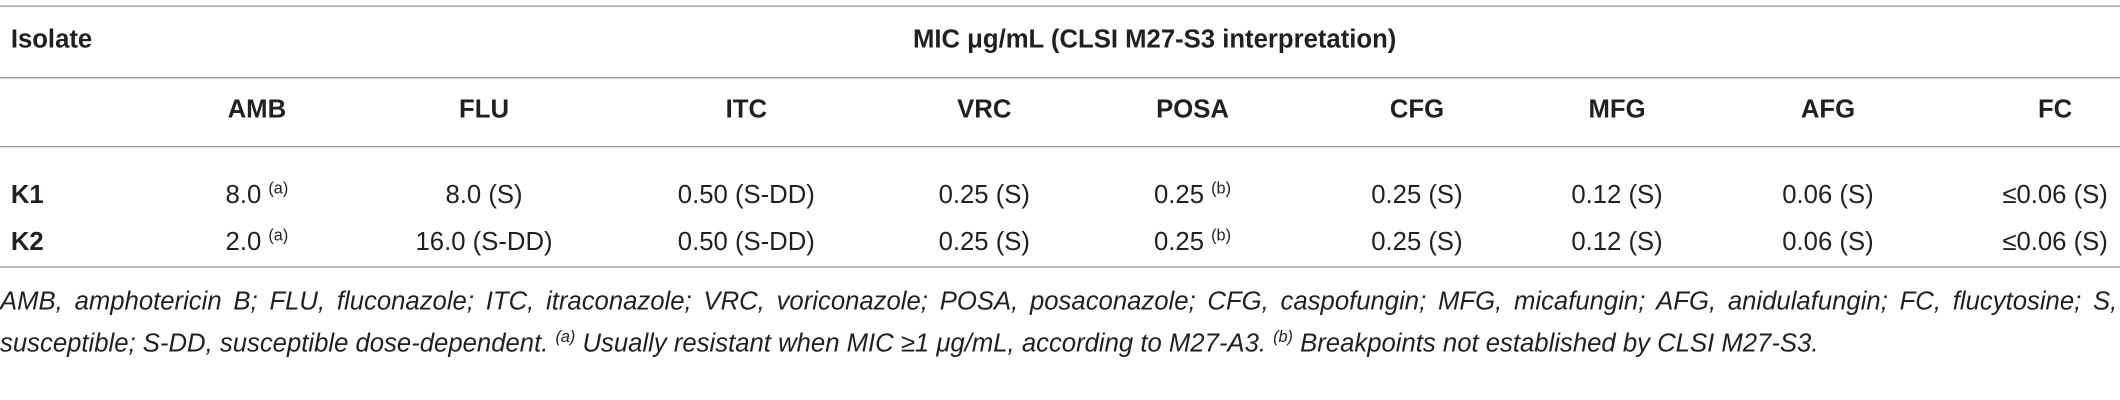  I want to click on column-header: FLU, so click(484, 110).